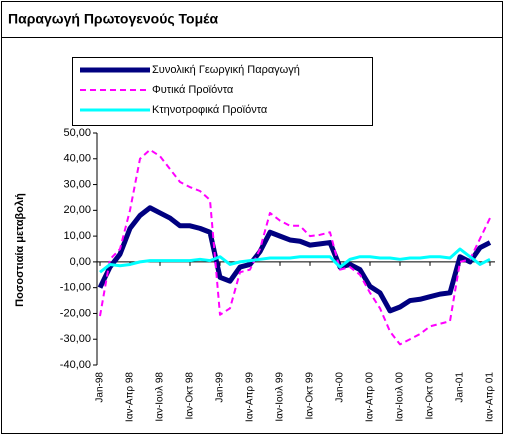 This screenshot has height=441, width=505. Describe the element at coordinates (430, 396) in the screenshot. I see `x-tick-label: Ιαν-Οκτ 00` at that location.